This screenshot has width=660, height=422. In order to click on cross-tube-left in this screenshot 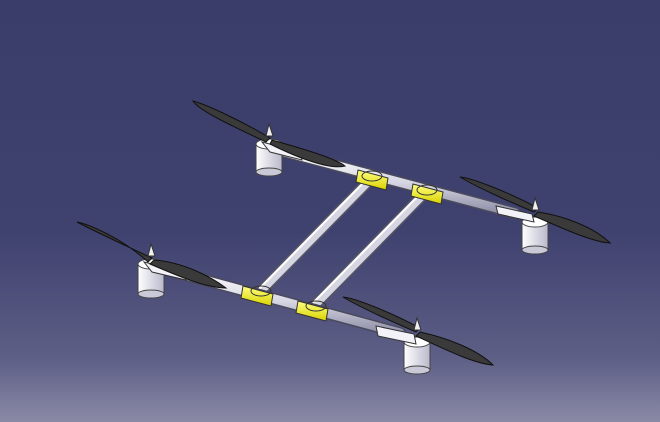, I will do `click(317, 234)`.